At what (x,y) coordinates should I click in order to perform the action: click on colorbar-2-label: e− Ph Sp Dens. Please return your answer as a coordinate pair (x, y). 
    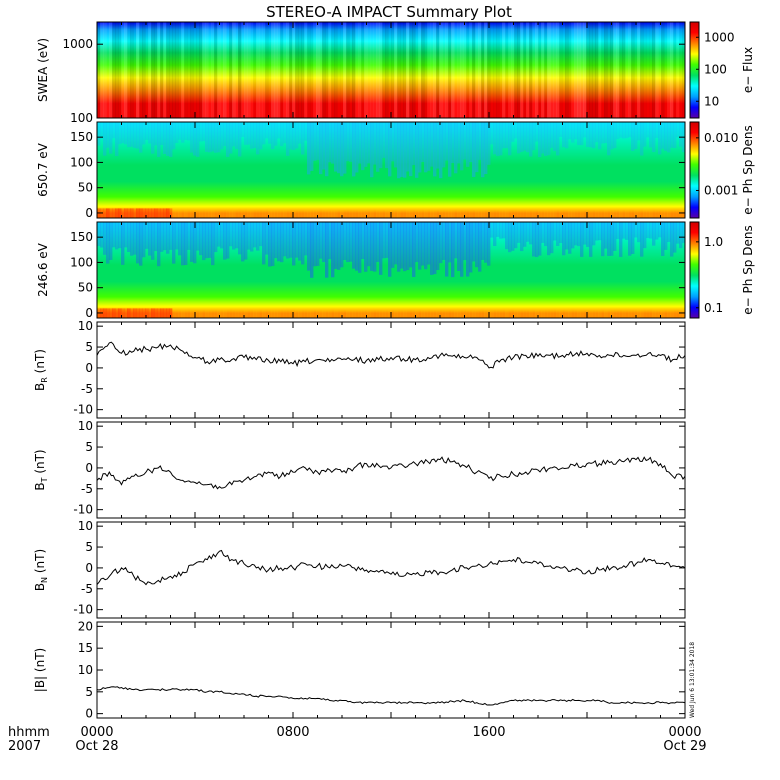
    Looking at the image, I should click on (748, 169).